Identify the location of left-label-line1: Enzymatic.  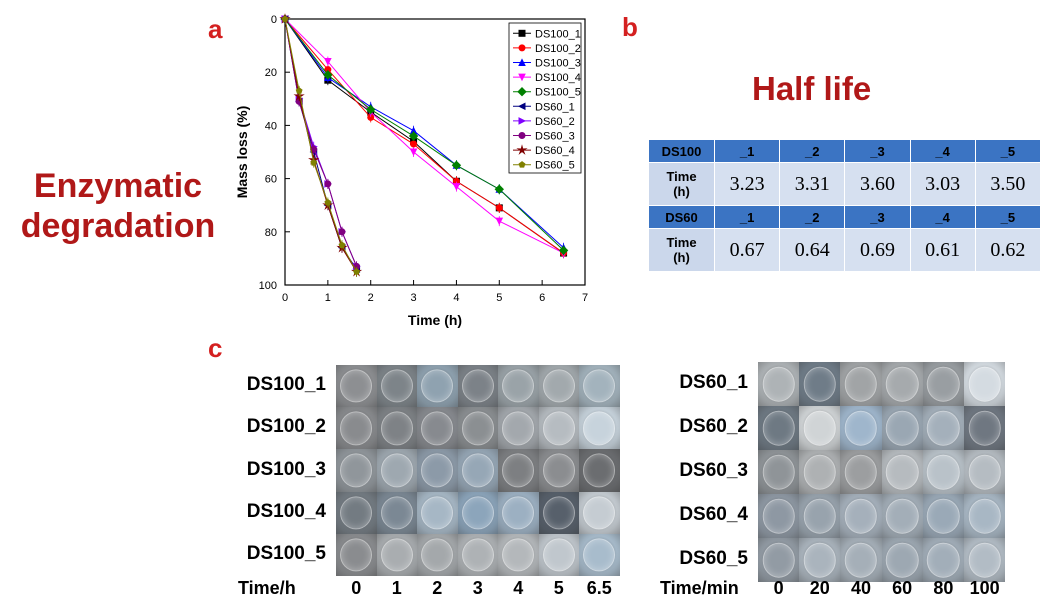
(118, 186).